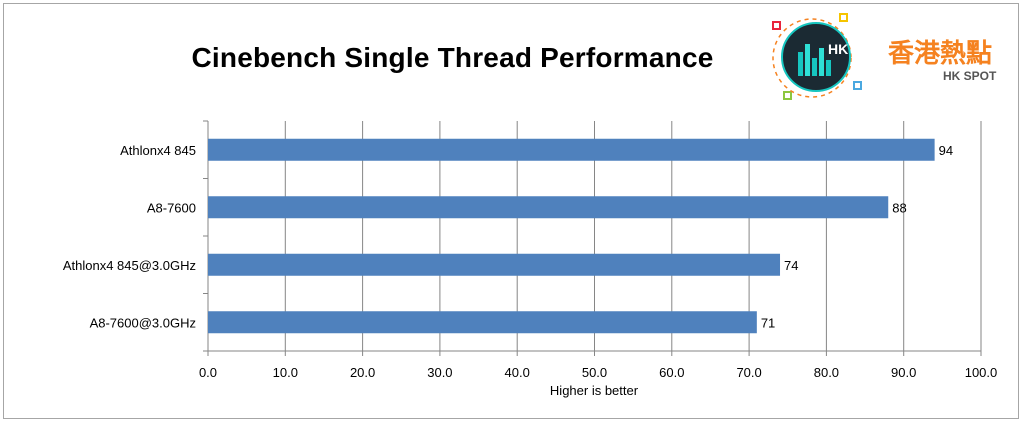  I want to click on bar-data-labels: 94 88 74 71, so click(857, 237).